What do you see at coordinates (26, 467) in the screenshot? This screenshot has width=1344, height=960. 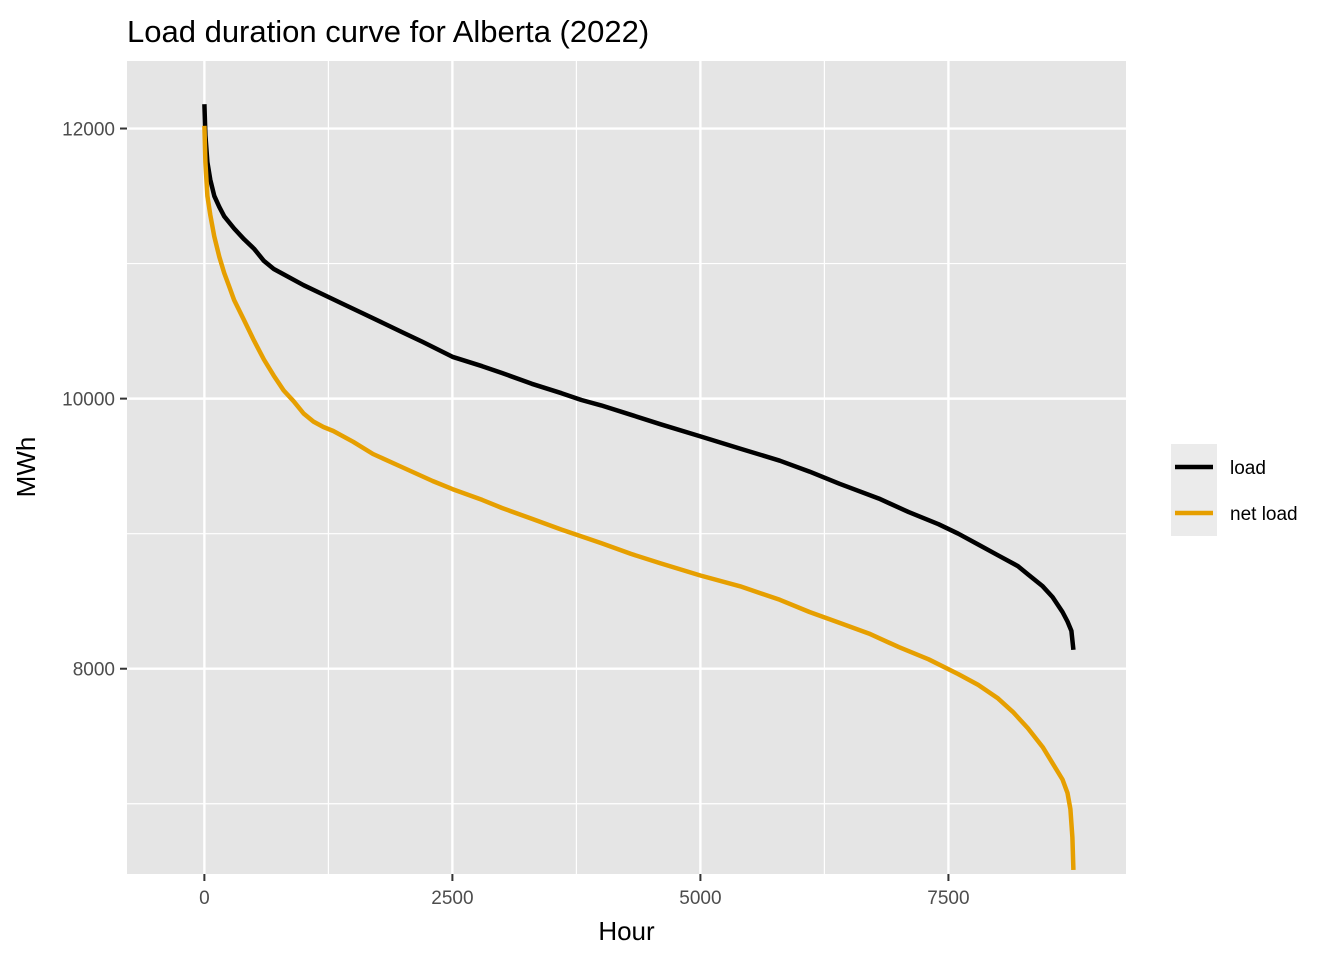 I see `y-axis-title: MWh` at bounding box center [26, 467].